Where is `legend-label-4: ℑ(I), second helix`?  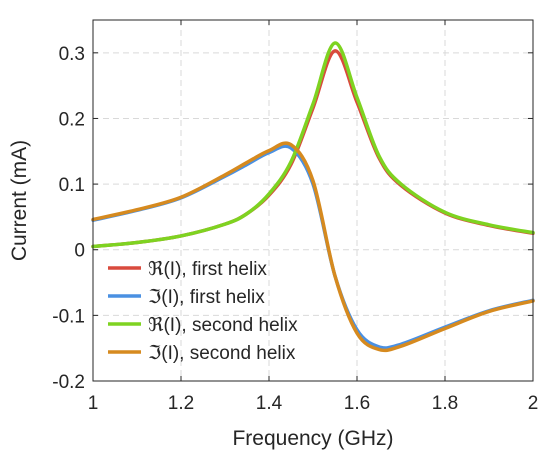 legend-label-4: ℑ(I), second helix is located at coordinates (222, 353).